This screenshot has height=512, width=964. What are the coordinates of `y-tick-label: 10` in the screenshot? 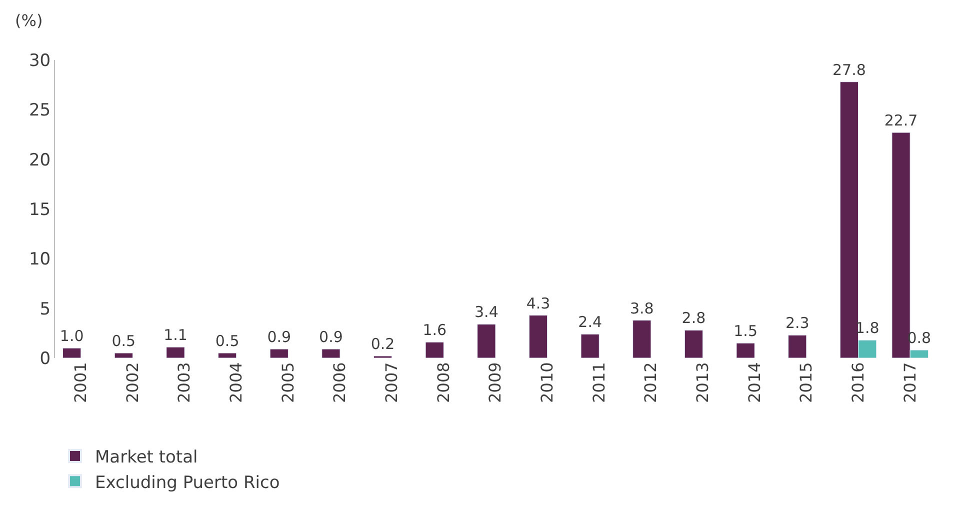 It's located at (39, 260).